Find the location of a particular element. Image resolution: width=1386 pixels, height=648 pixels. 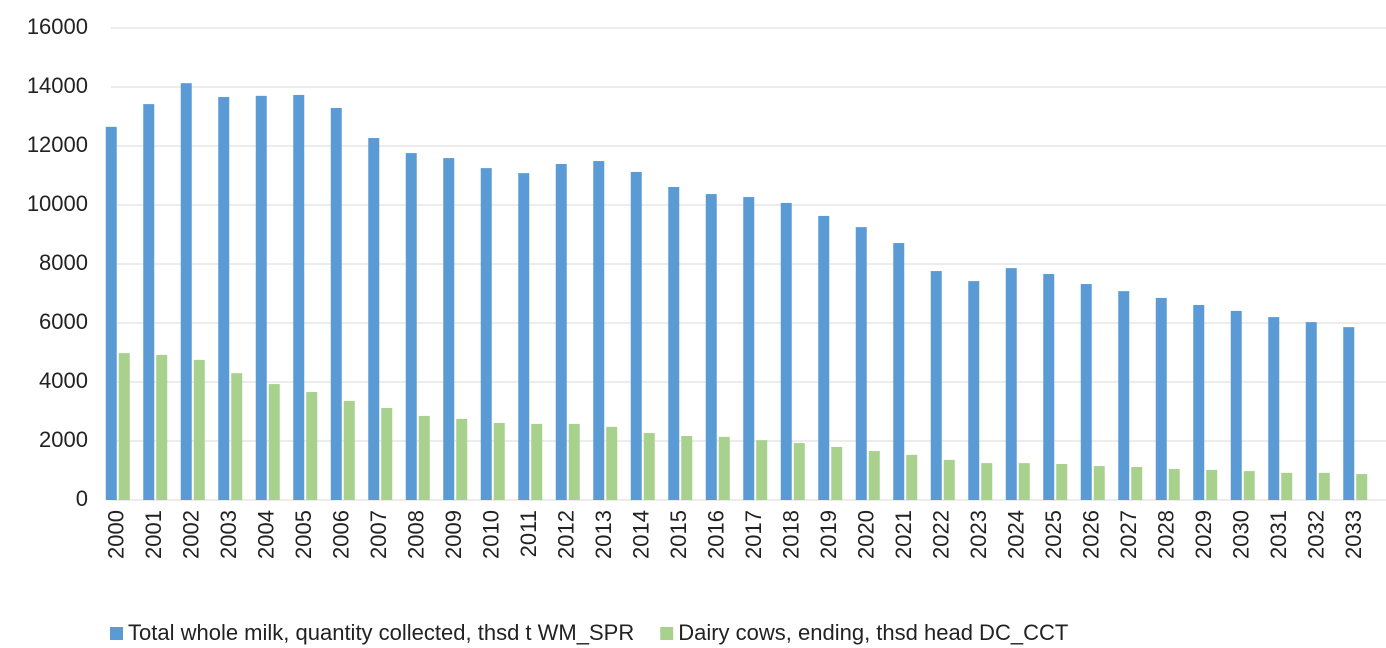

x-tick-label: 2009 is located at coordinates (453, 534).